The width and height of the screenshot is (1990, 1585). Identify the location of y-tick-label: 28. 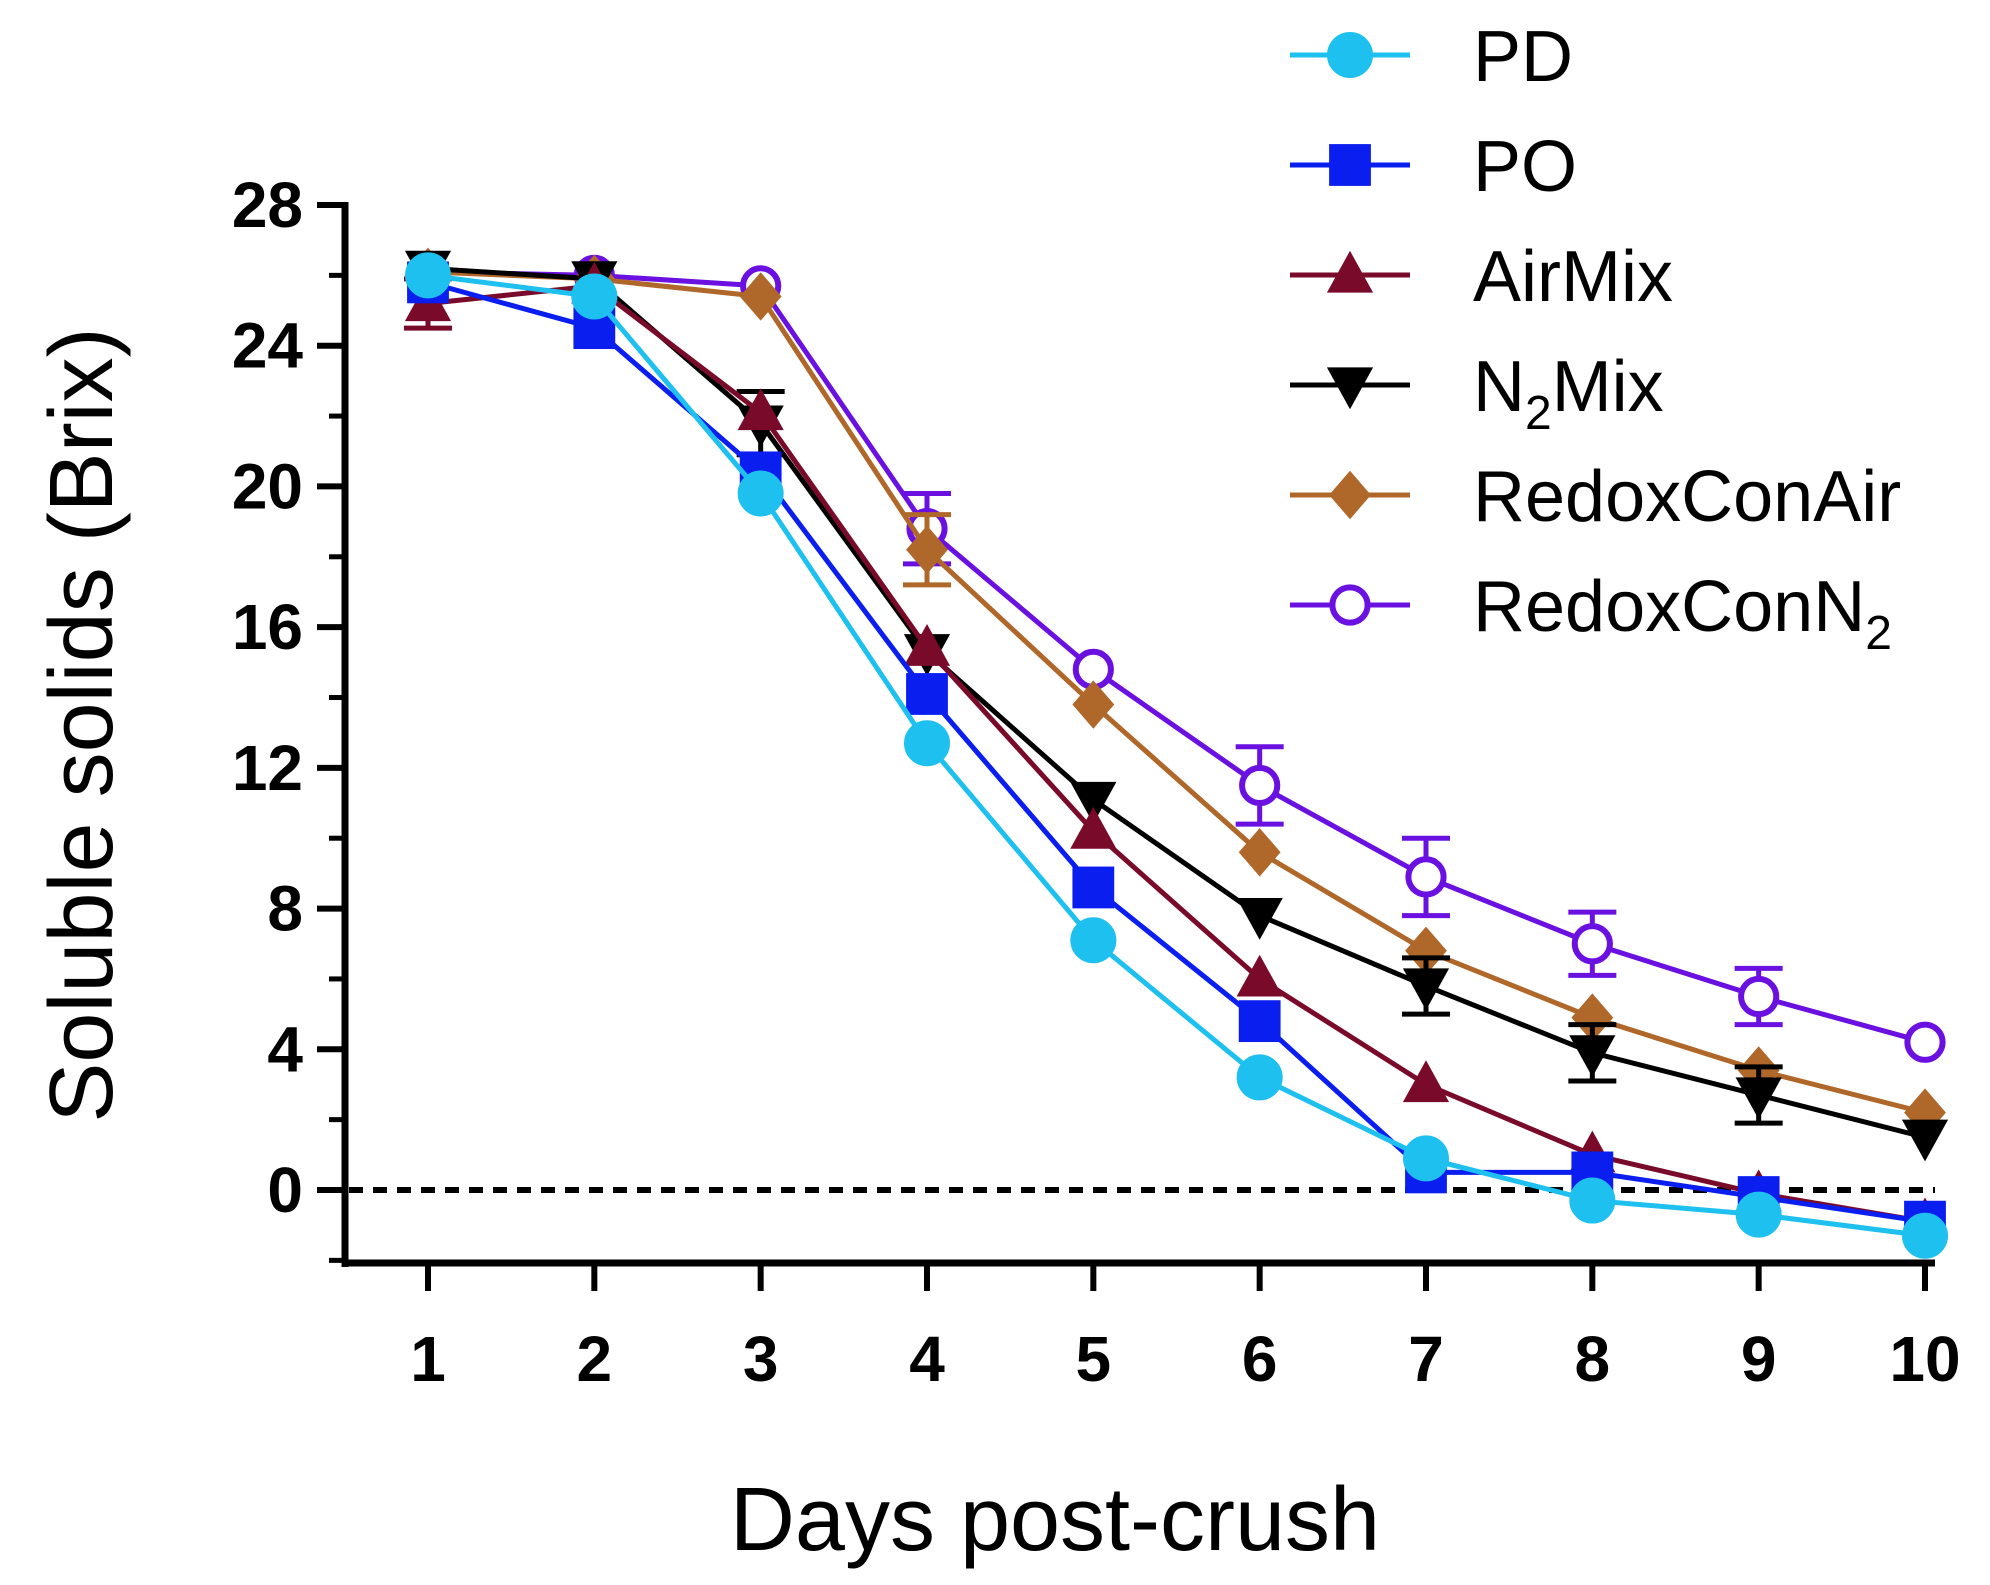
(267, 205).